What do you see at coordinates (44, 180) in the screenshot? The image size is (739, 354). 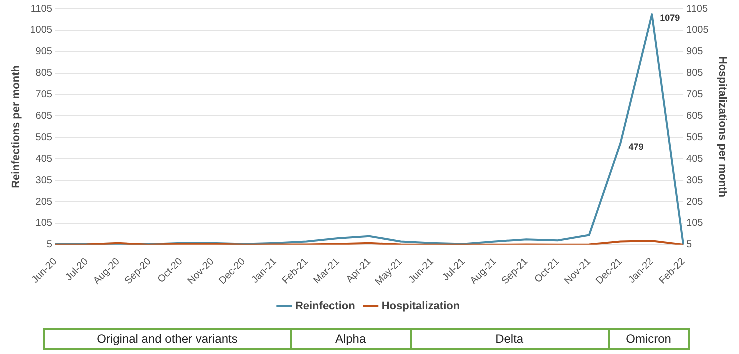 I see `y-tick-label: 305` at bounding box center [44, 180].